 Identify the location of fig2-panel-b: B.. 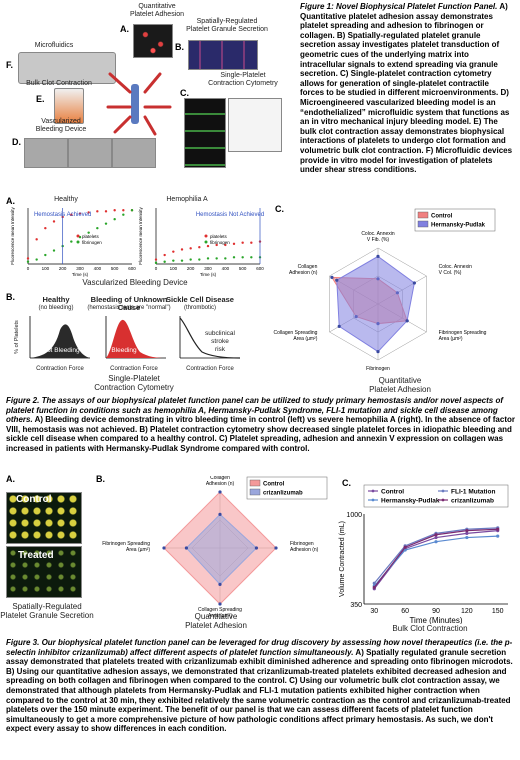
(10, 297).